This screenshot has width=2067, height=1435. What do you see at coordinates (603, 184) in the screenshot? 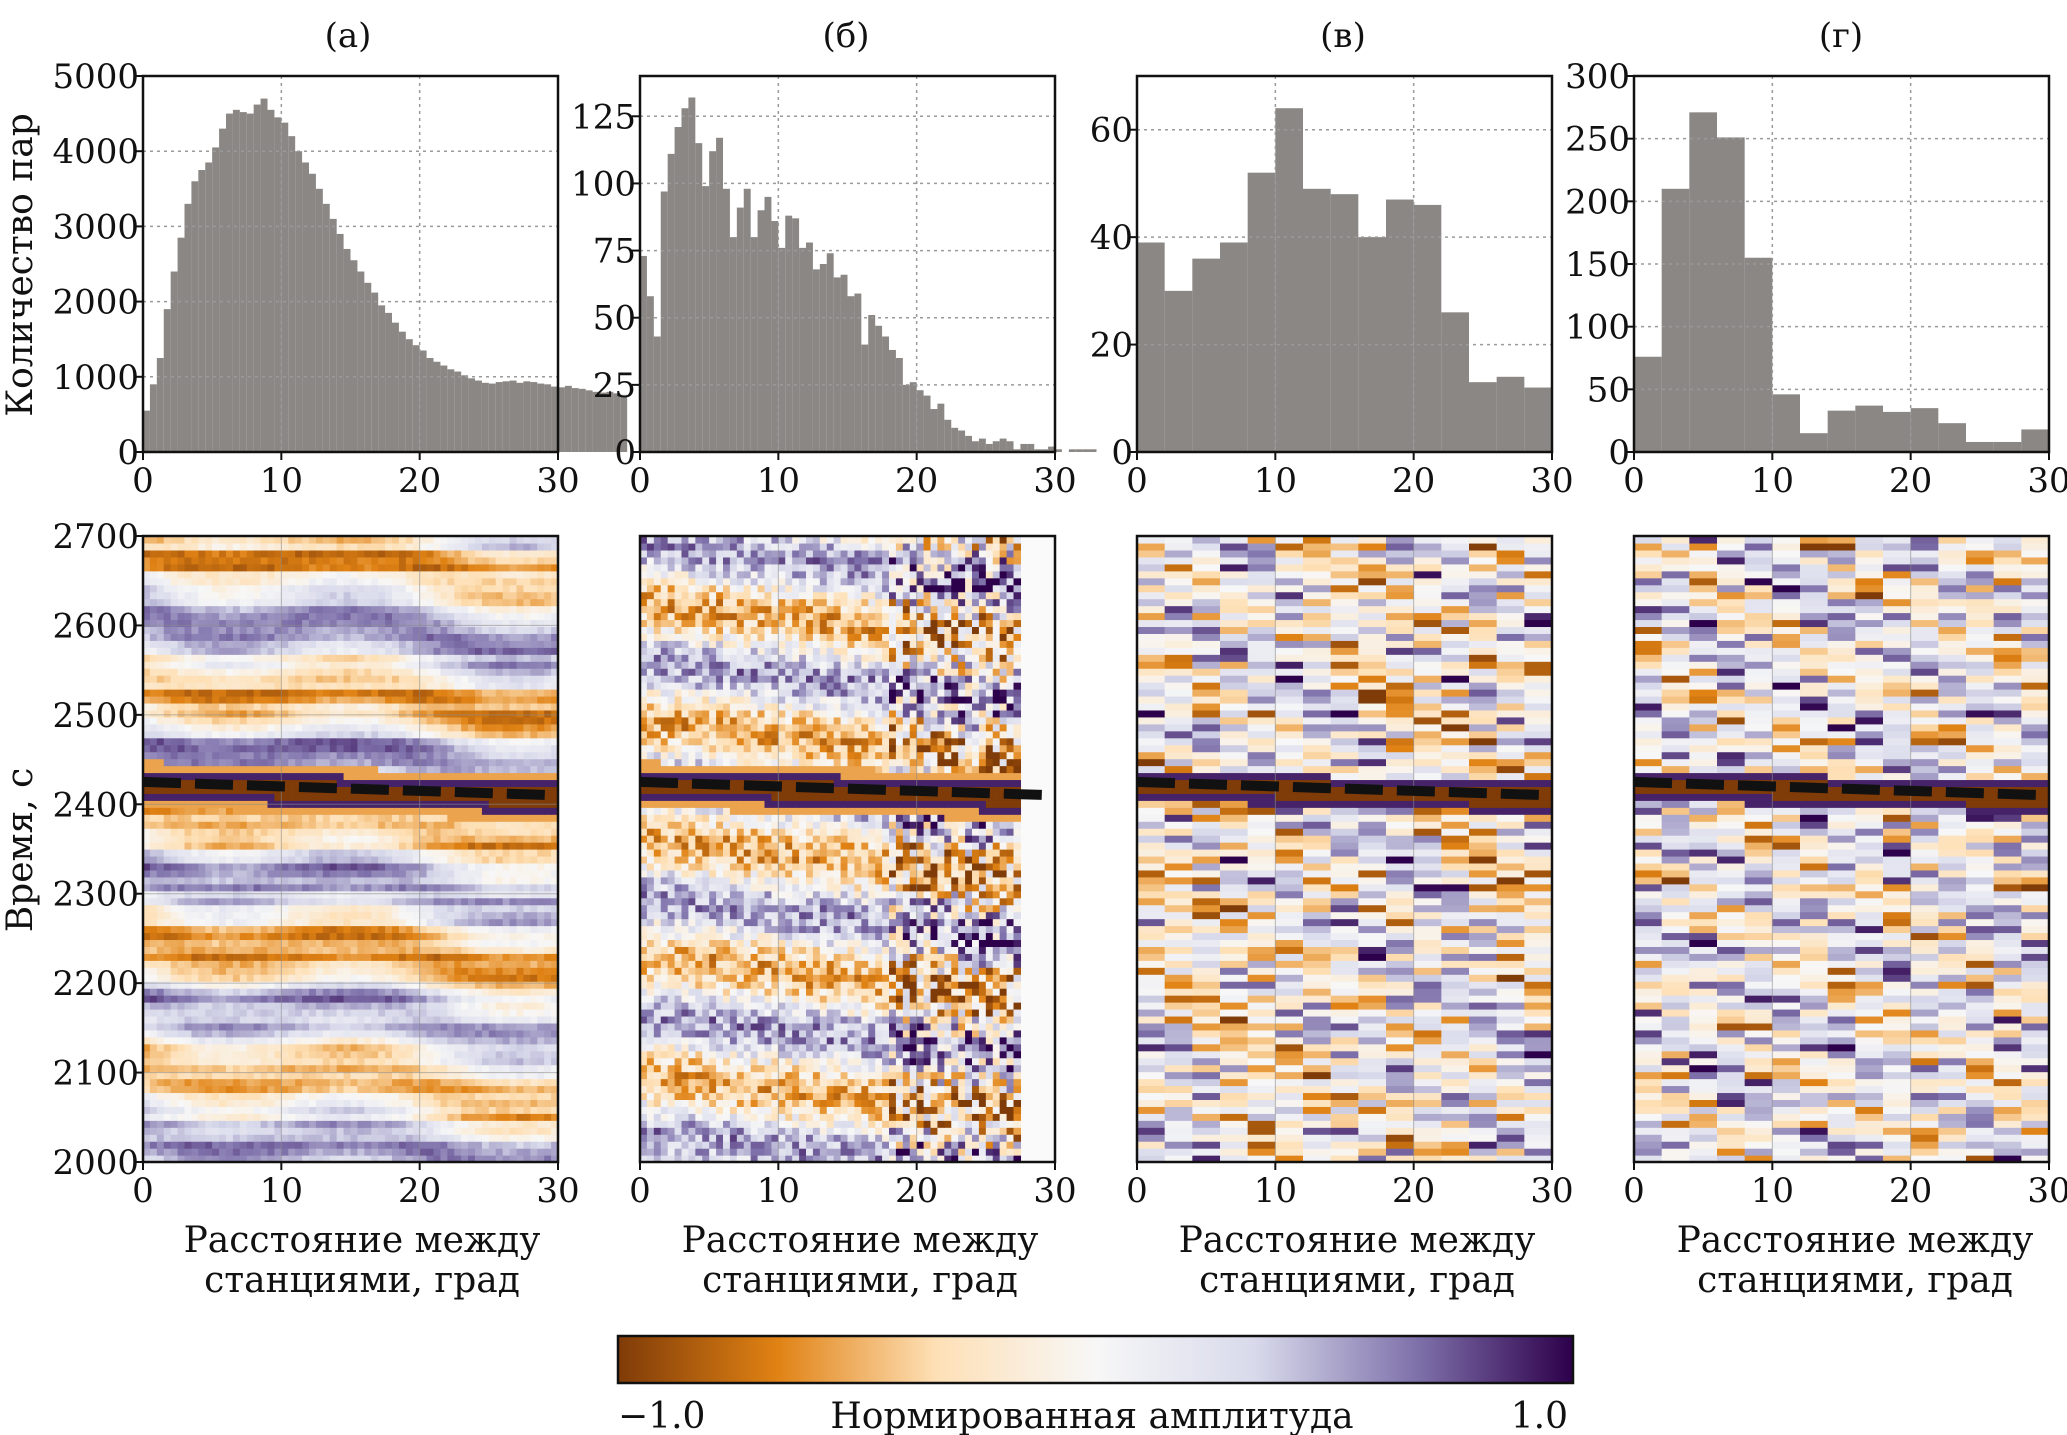
I see `hist-b-y-tick-label: 100` at bounding box center [603, 184].